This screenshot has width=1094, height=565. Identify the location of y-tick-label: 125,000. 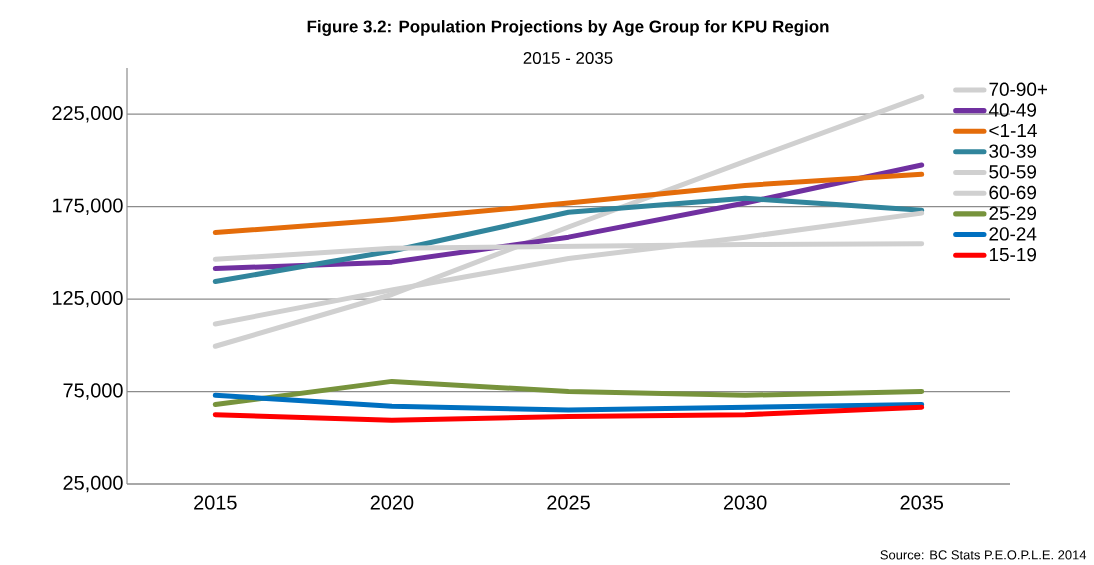
(87, 299).